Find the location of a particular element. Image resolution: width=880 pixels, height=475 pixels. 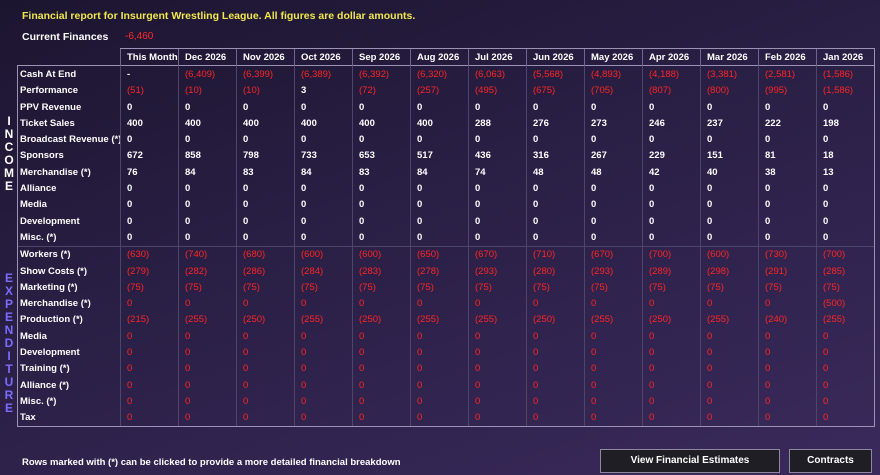

row-label: Marketing (*) is located at coordinates (69, 287).